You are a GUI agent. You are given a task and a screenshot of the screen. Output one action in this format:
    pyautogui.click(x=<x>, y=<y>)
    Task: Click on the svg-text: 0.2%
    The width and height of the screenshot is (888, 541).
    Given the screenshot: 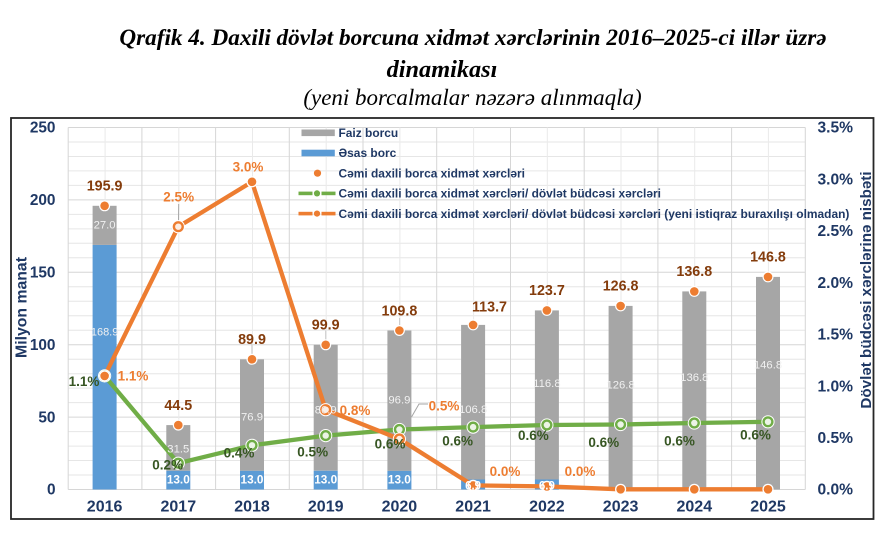 What is the action you would take?
    pyautogui.click(x=167, y=464)
    